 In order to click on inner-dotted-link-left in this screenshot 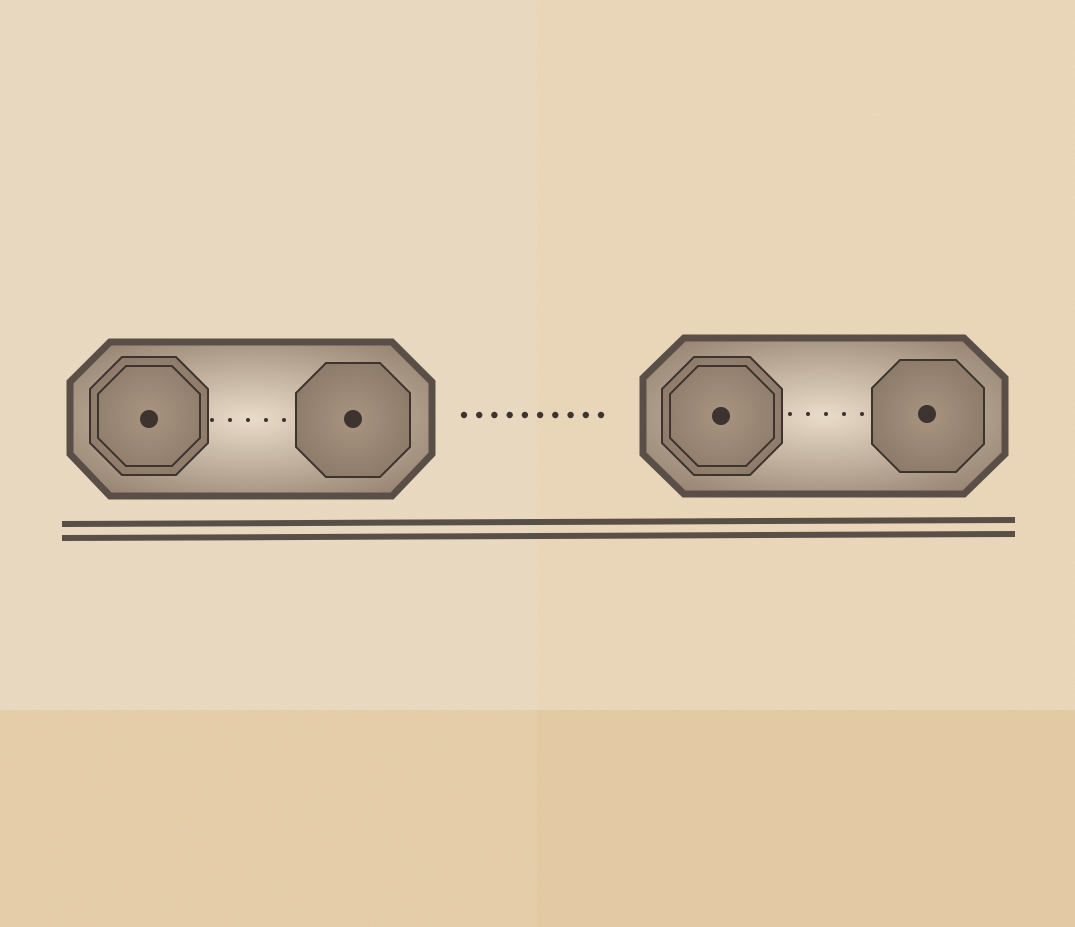, I will do `click(248, 420)`.